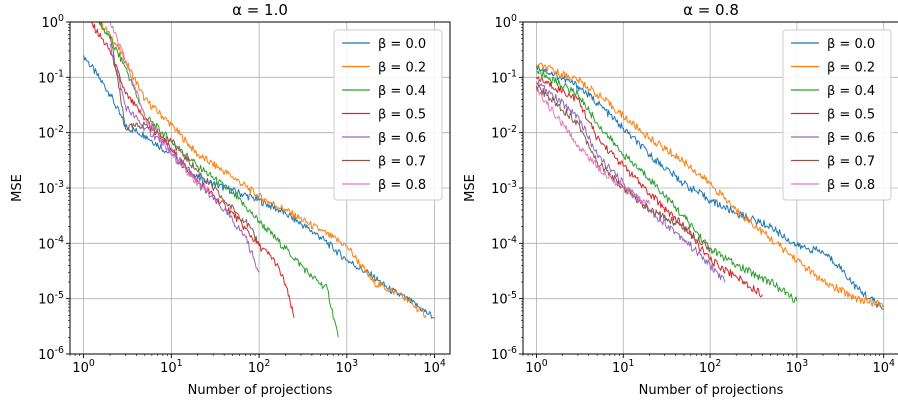 Image resolution: width=898 pixels, height=402 pixels. What do you see at coordinates (711, 10) in the screenshot?
I see `chart-title: α = 0.8` at bounding box center [711, 10].